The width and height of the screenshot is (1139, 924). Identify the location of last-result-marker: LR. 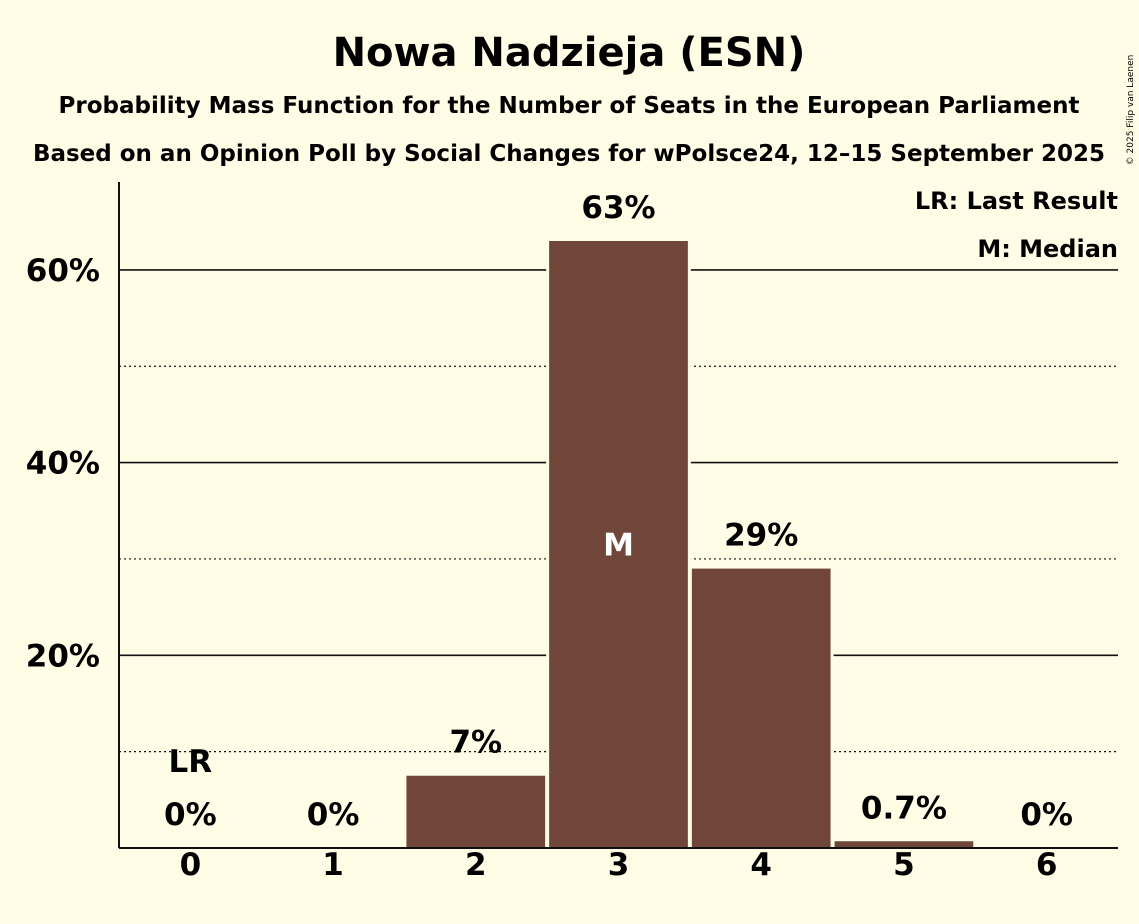
(191, 762).